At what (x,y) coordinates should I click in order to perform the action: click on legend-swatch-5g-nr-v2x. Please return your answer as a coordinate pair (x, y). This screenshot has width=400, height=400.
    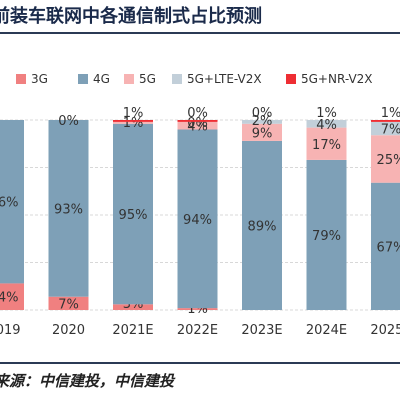
    Looking at the image, I should click on (291, 79).